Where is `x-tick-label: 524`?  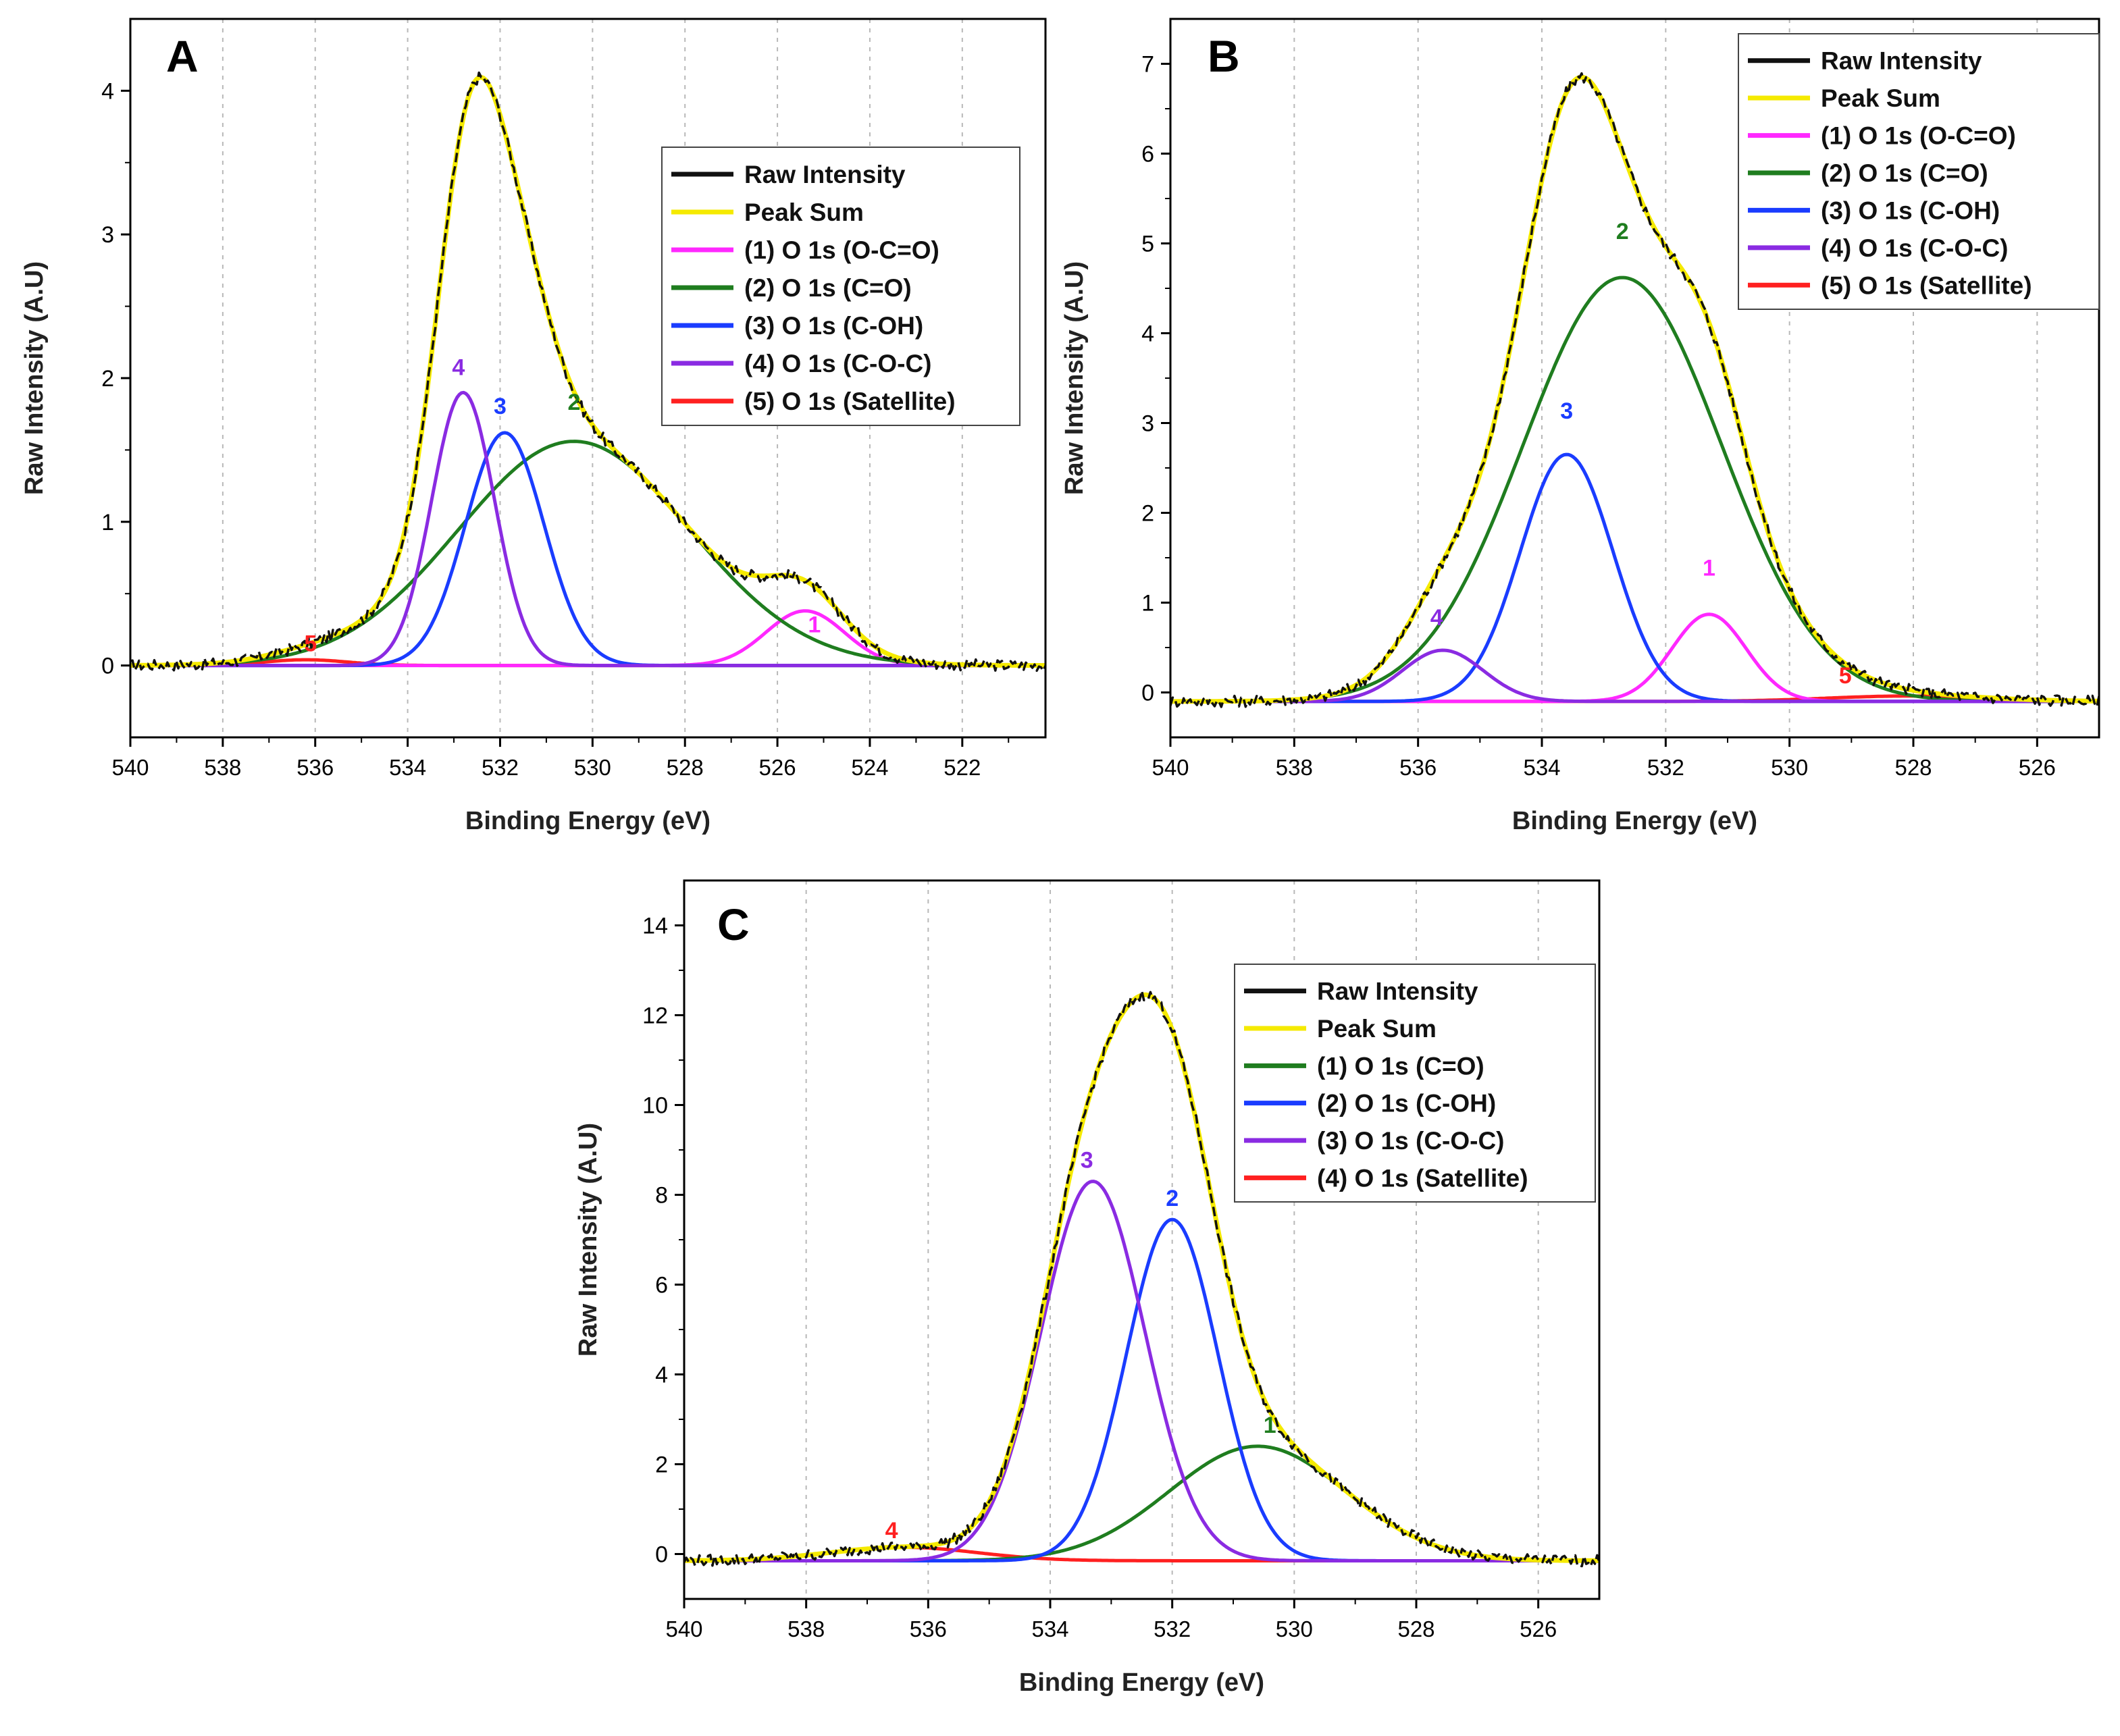 x-tick-label: 524 is located at coordinates (869, 767).